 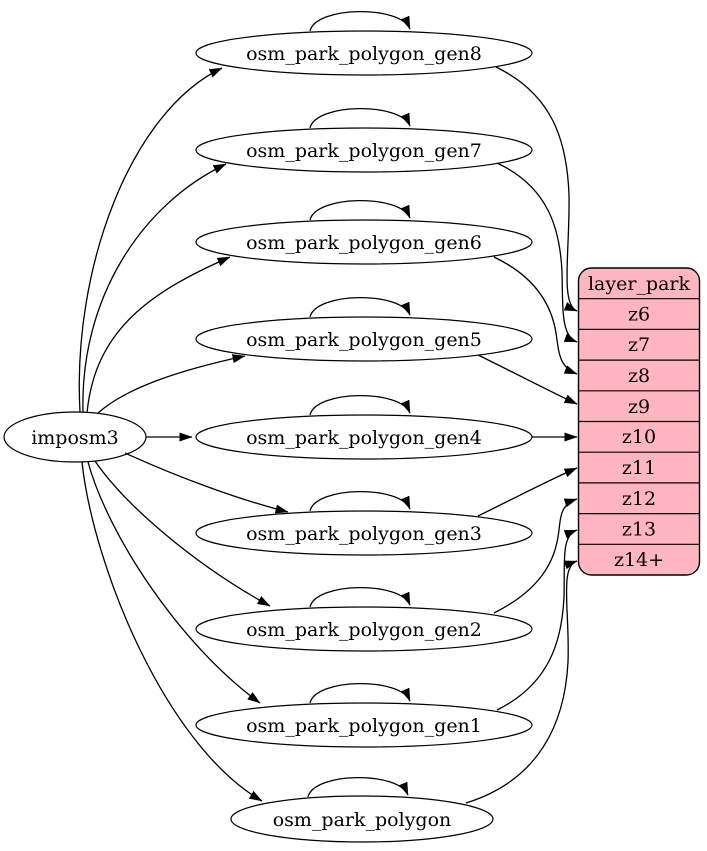 I want to click on table-node-gen1, so click(x=364, y=725).